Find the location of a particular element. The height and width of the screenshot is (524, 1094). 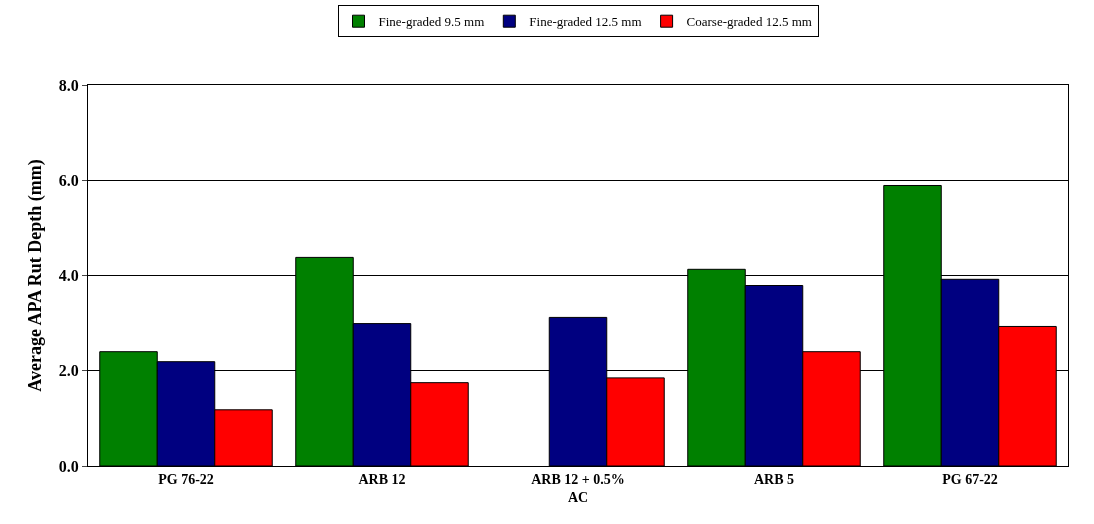

x-tick-label: ARB 12 is located at coordinates (382, 479).